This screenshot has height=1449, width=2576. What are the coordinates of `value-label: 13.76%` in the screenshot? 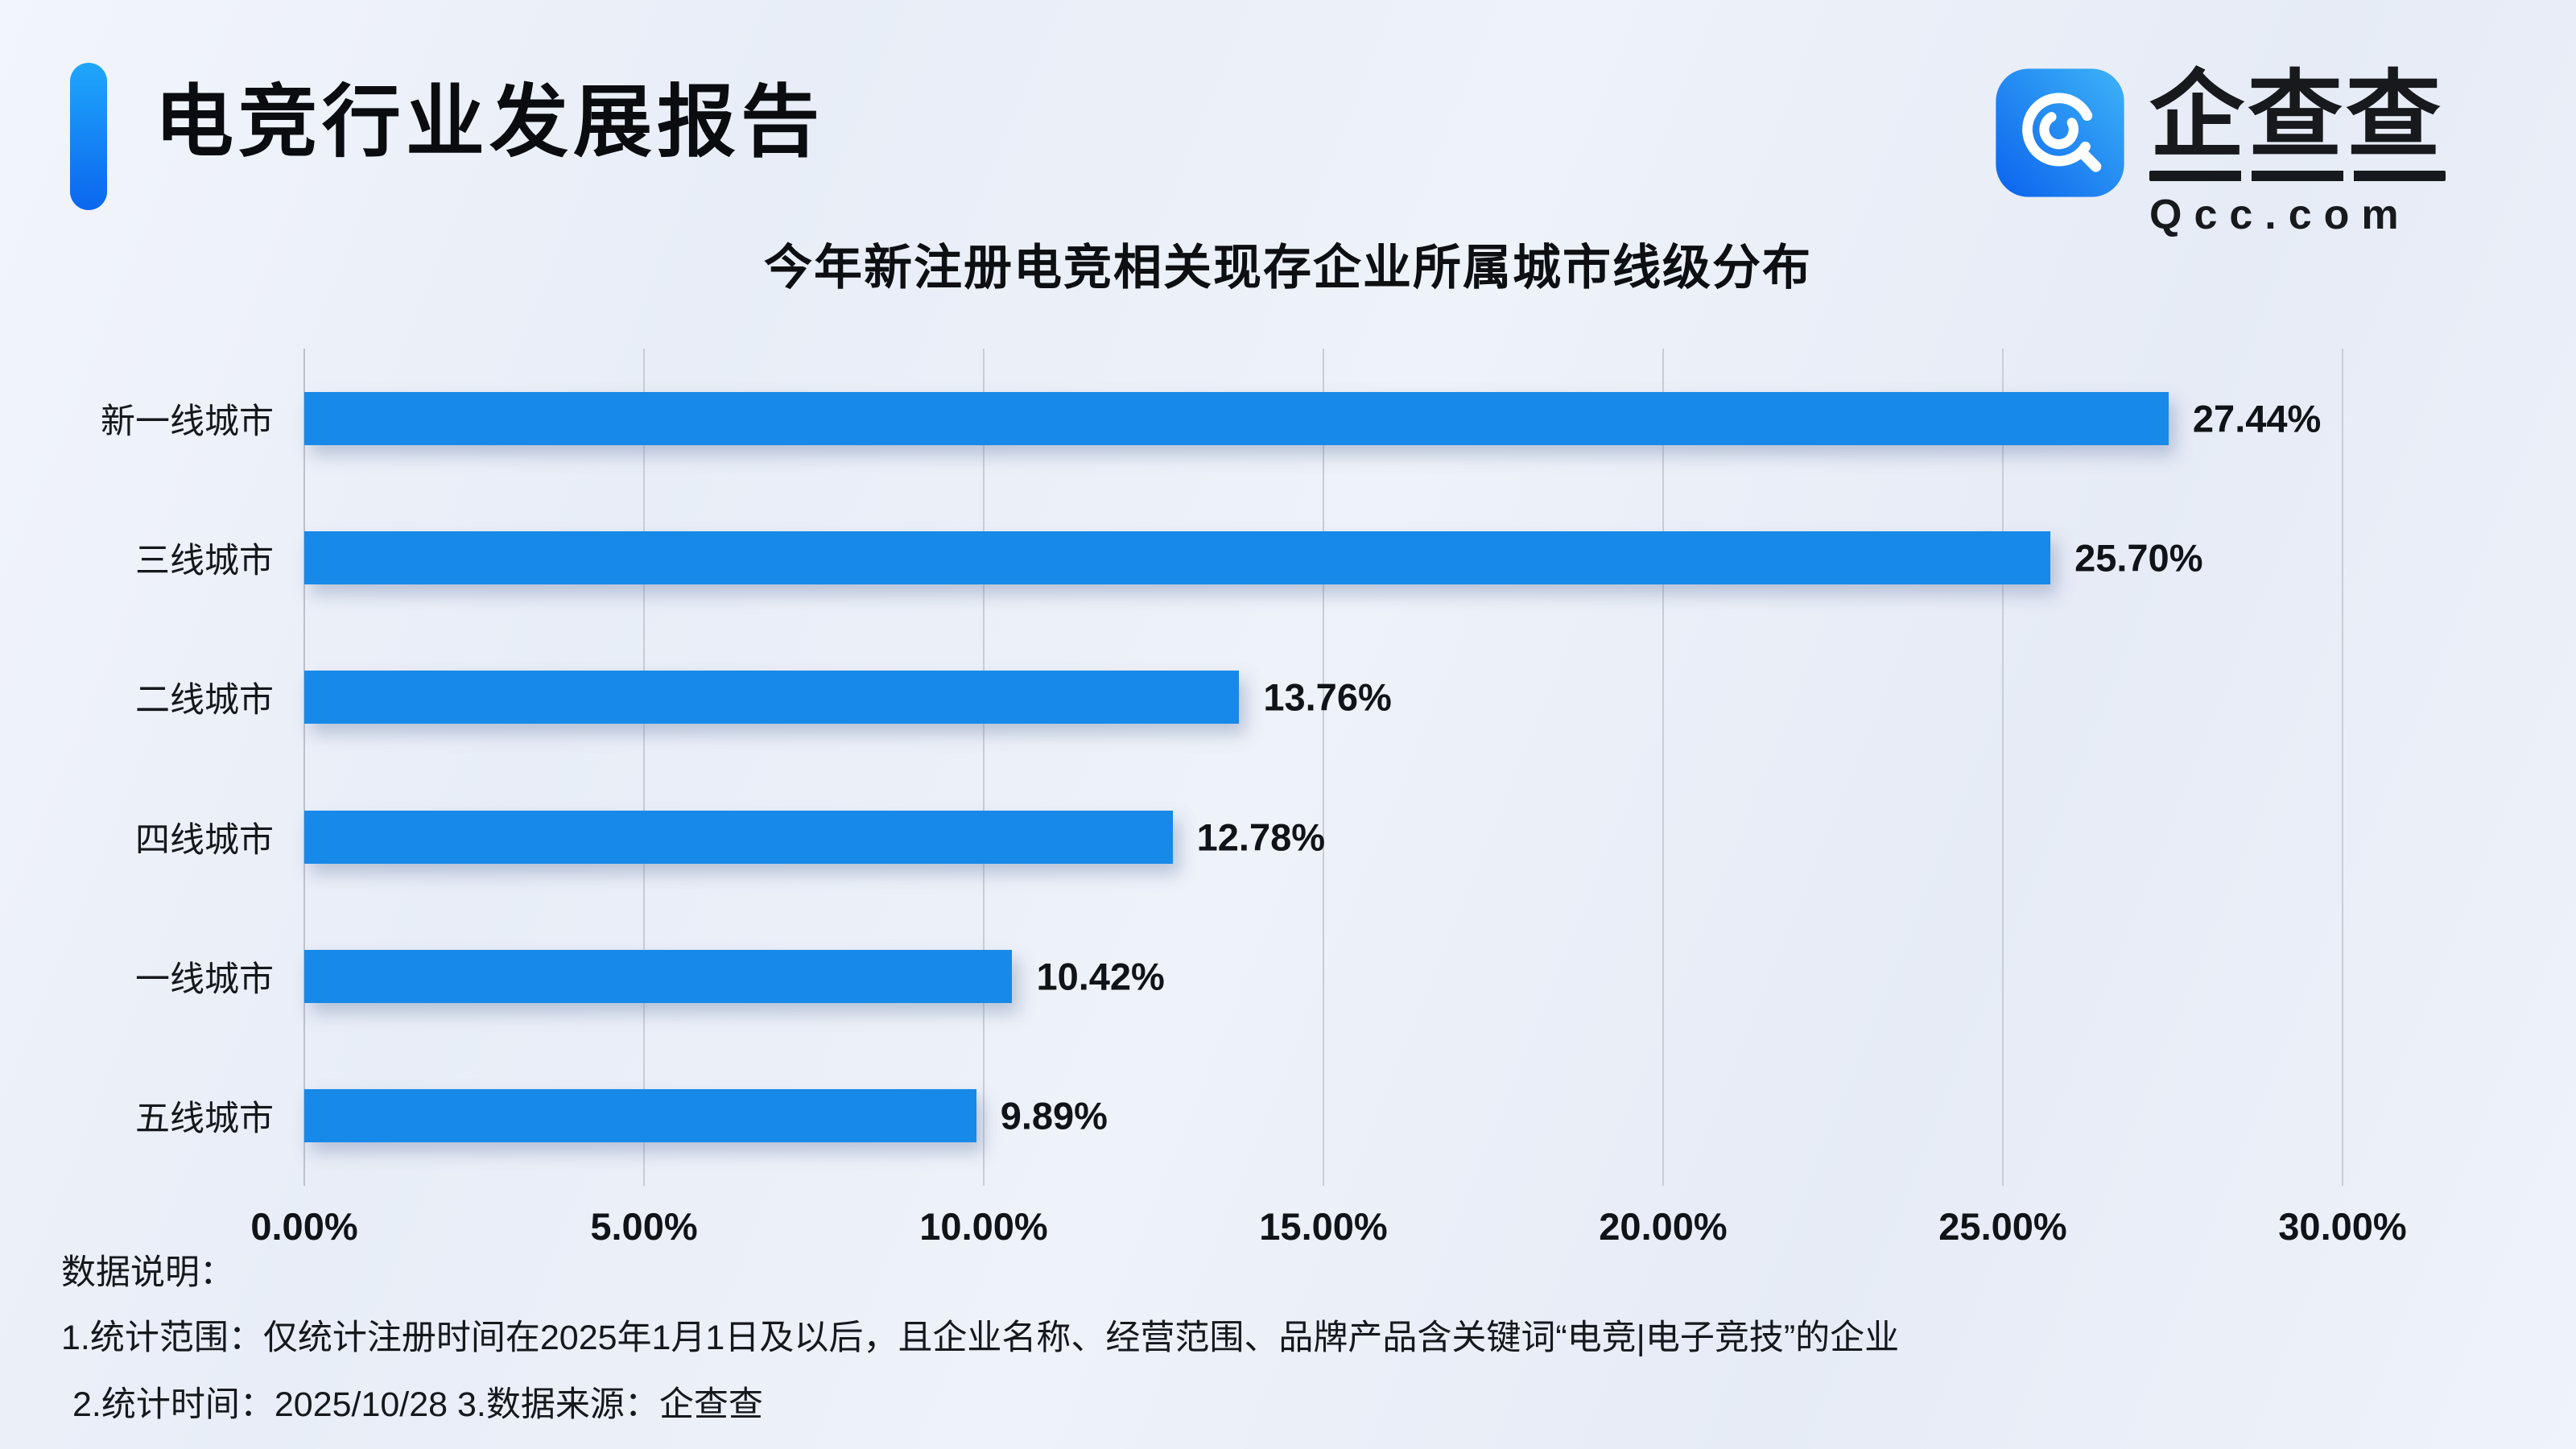 It's located at (1327, 697).